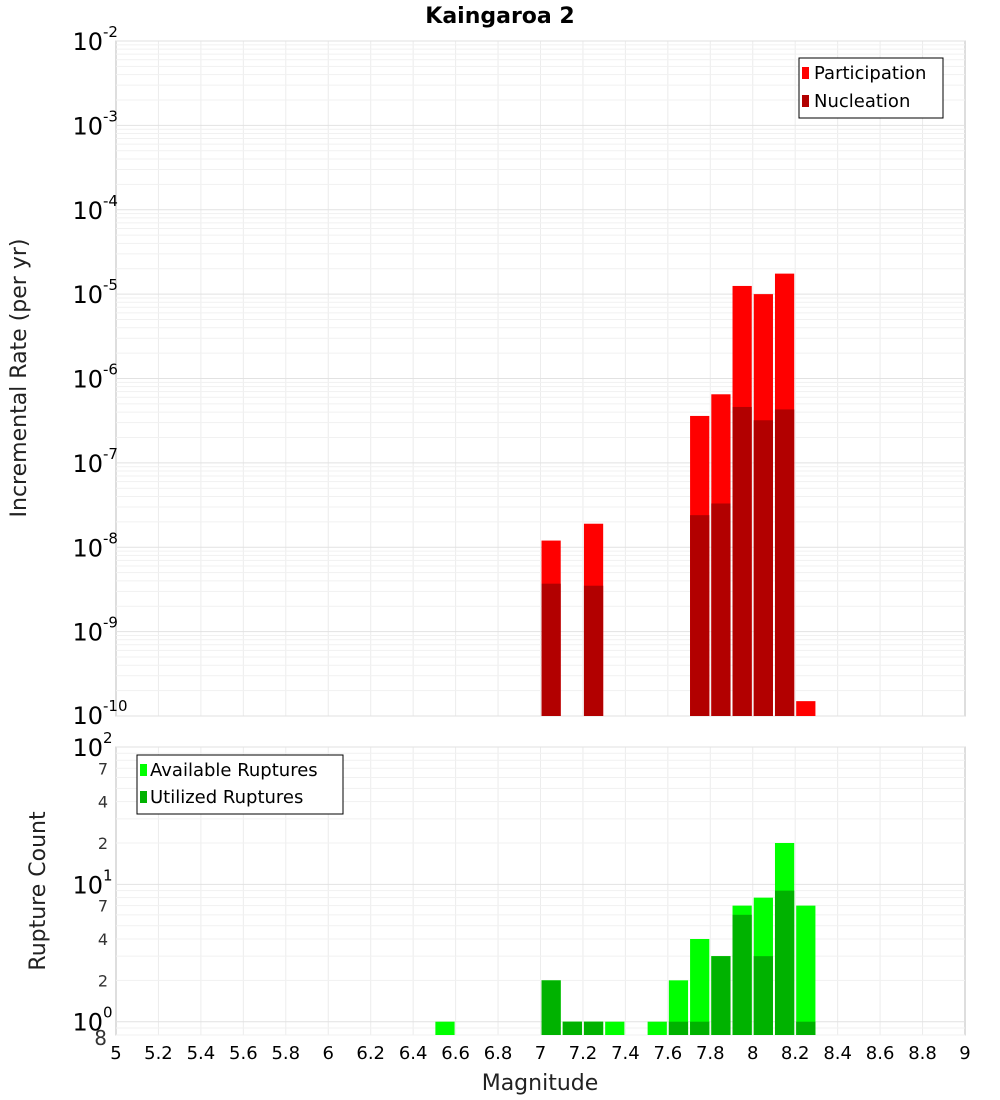  What do you see at coordinates (880, 1053) in the screenshot?
I see `x-tick-label-18: 8.6` at bounding box center [880, 1053].